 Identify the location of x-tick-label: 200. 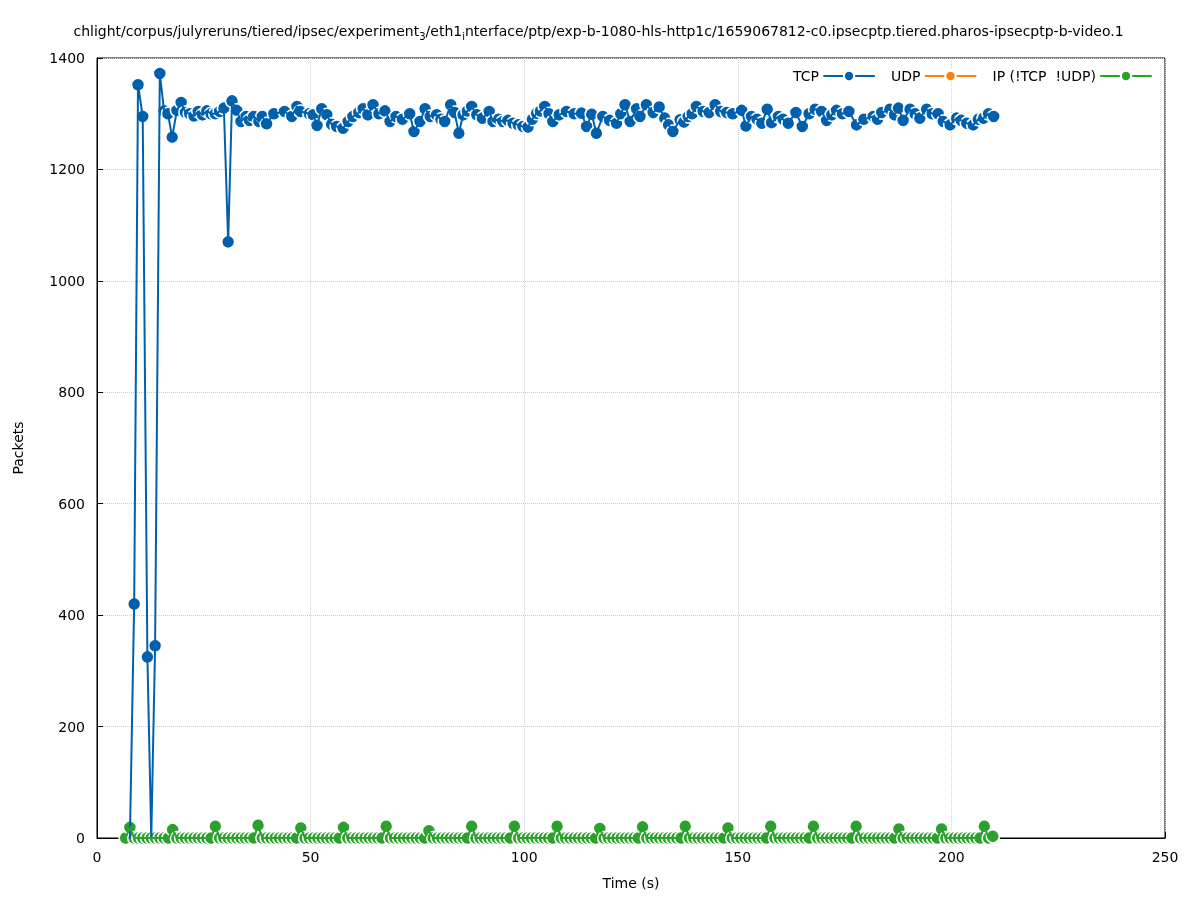
(951, 857).